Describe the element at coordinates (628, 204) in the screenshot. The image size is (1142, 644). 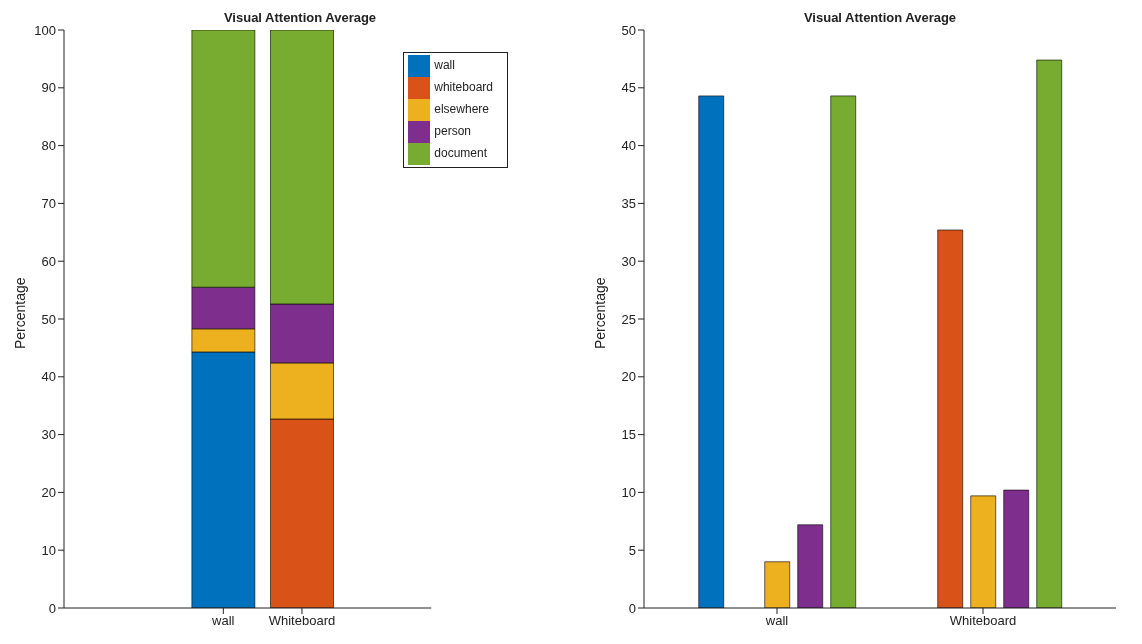
I see `y-tick-label: 35` at that location.